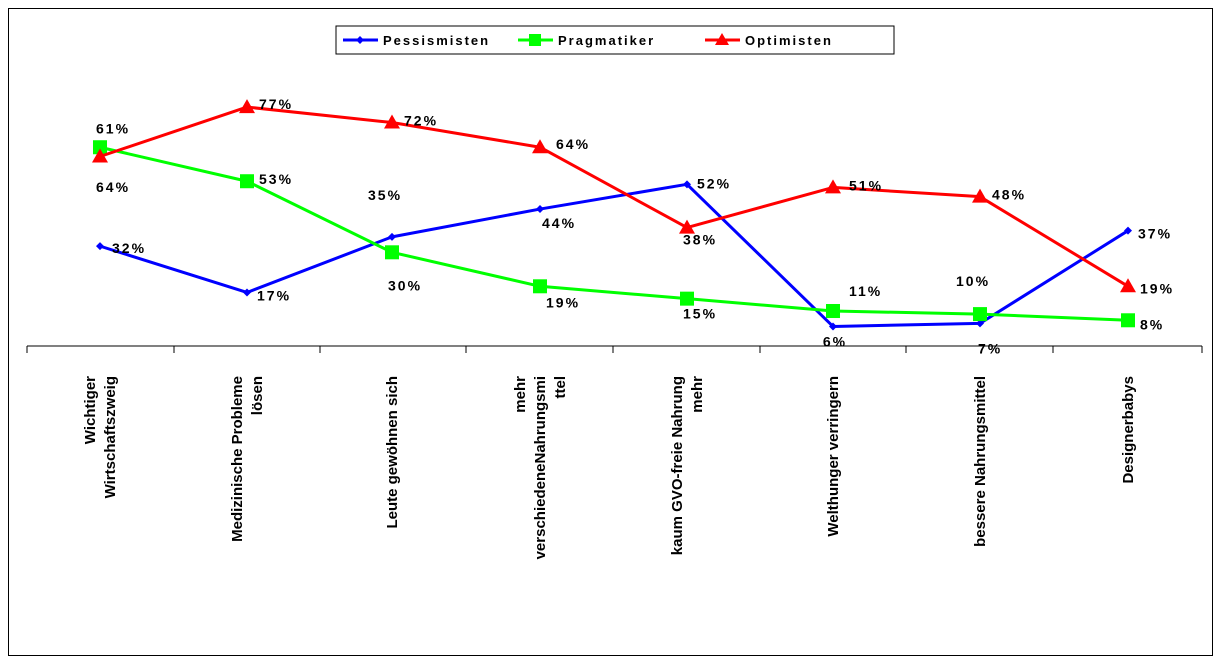 This screenshot has width=1219, height=662. I want to click on data-label: 53%, so click(276, 179).